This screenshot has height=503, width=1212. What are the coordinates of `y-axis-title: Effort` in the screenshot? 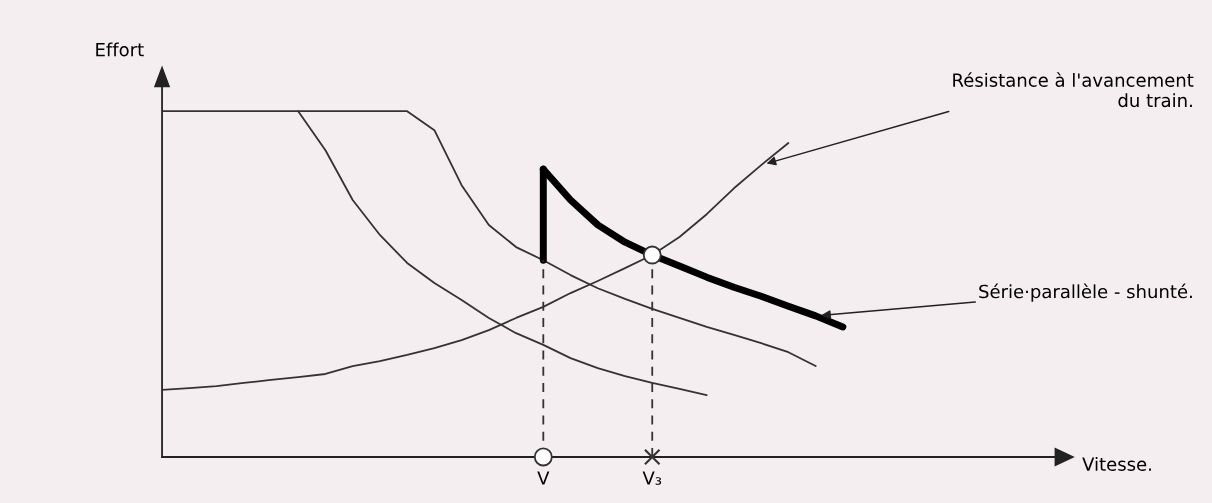 It's located at (120, 49).